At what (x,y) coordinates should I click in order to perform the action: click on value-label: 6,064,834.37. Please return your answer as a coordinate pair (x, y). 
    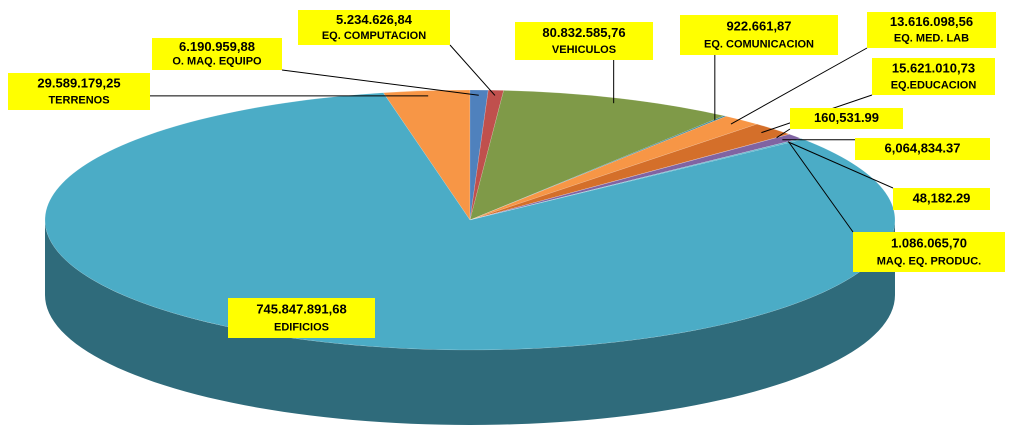
    Looking at the image, I should click on (923, 147).